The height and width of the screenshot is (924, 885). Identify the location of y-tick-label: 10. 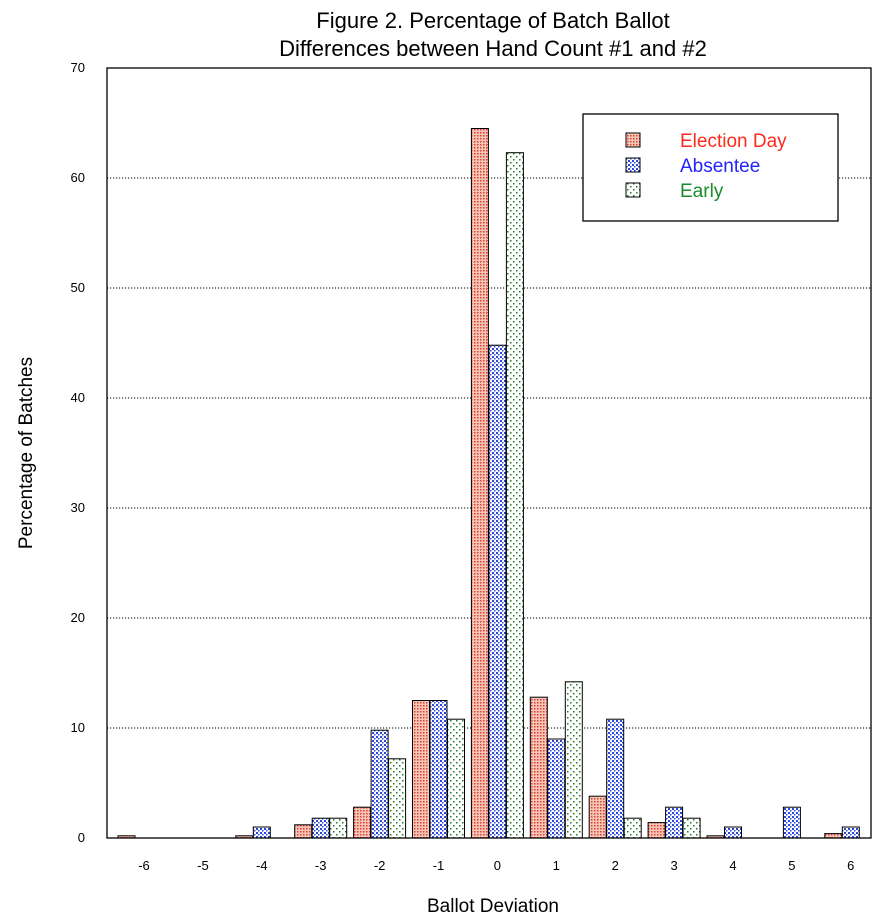
(78, 727).